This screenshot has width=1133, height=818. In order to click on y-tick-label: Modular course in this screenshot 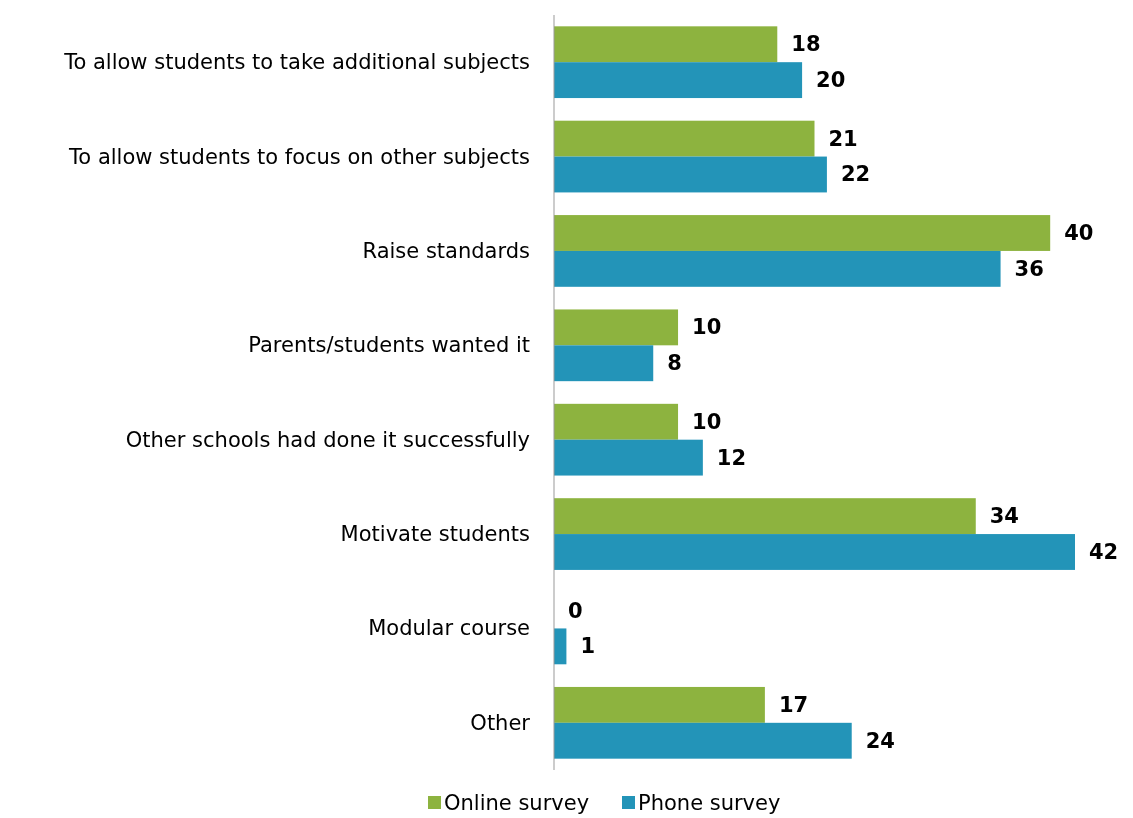, I will do `click(449, 628)`.